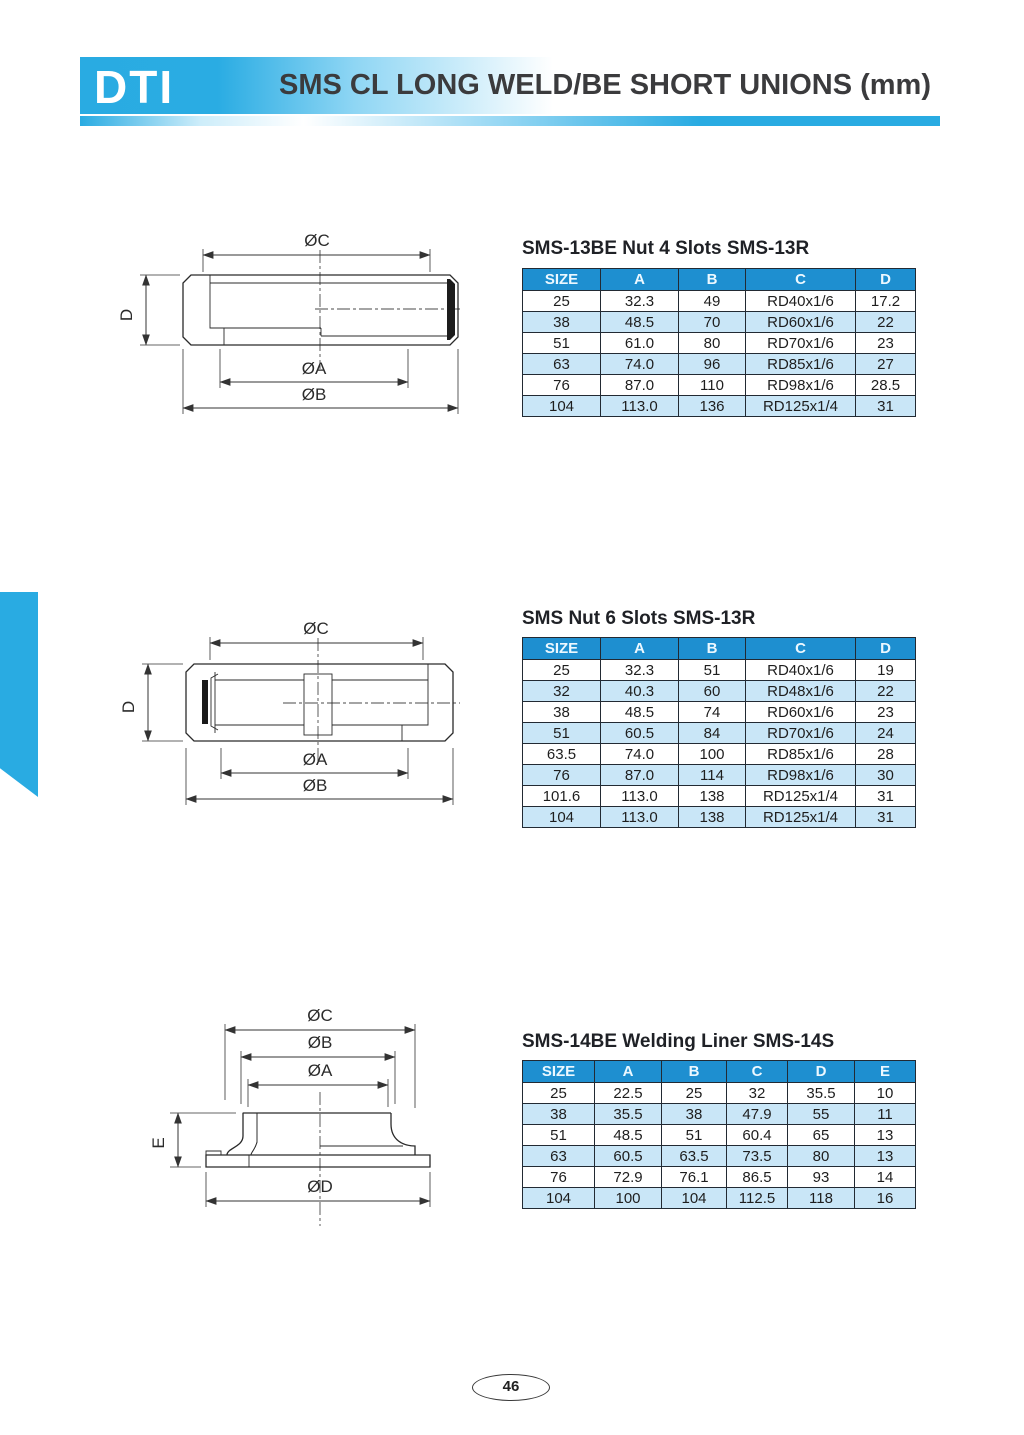 This screenshot has width=1024, height=1435. I want to click on table-cell: 14, so click(885, 1177).